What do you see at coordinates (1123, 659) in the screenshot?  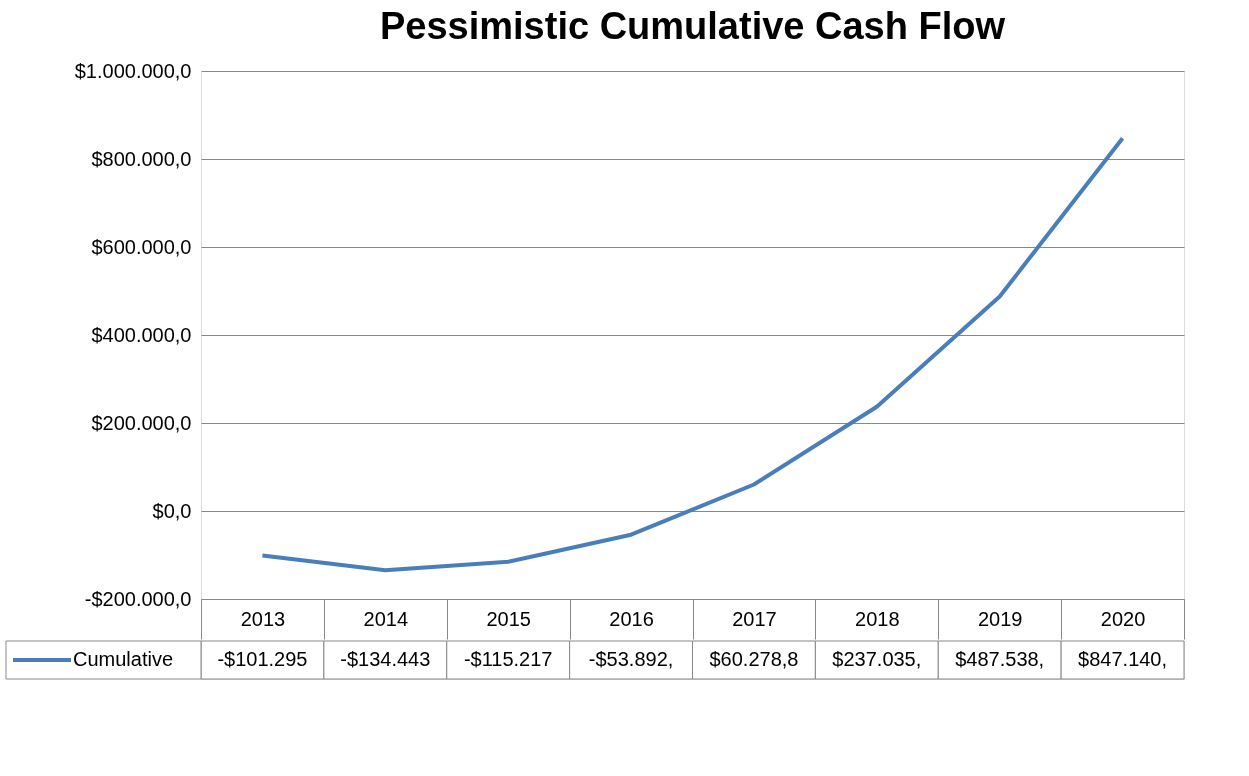 I see `data-label: $847.140,` at bounding box center [1123, 659].